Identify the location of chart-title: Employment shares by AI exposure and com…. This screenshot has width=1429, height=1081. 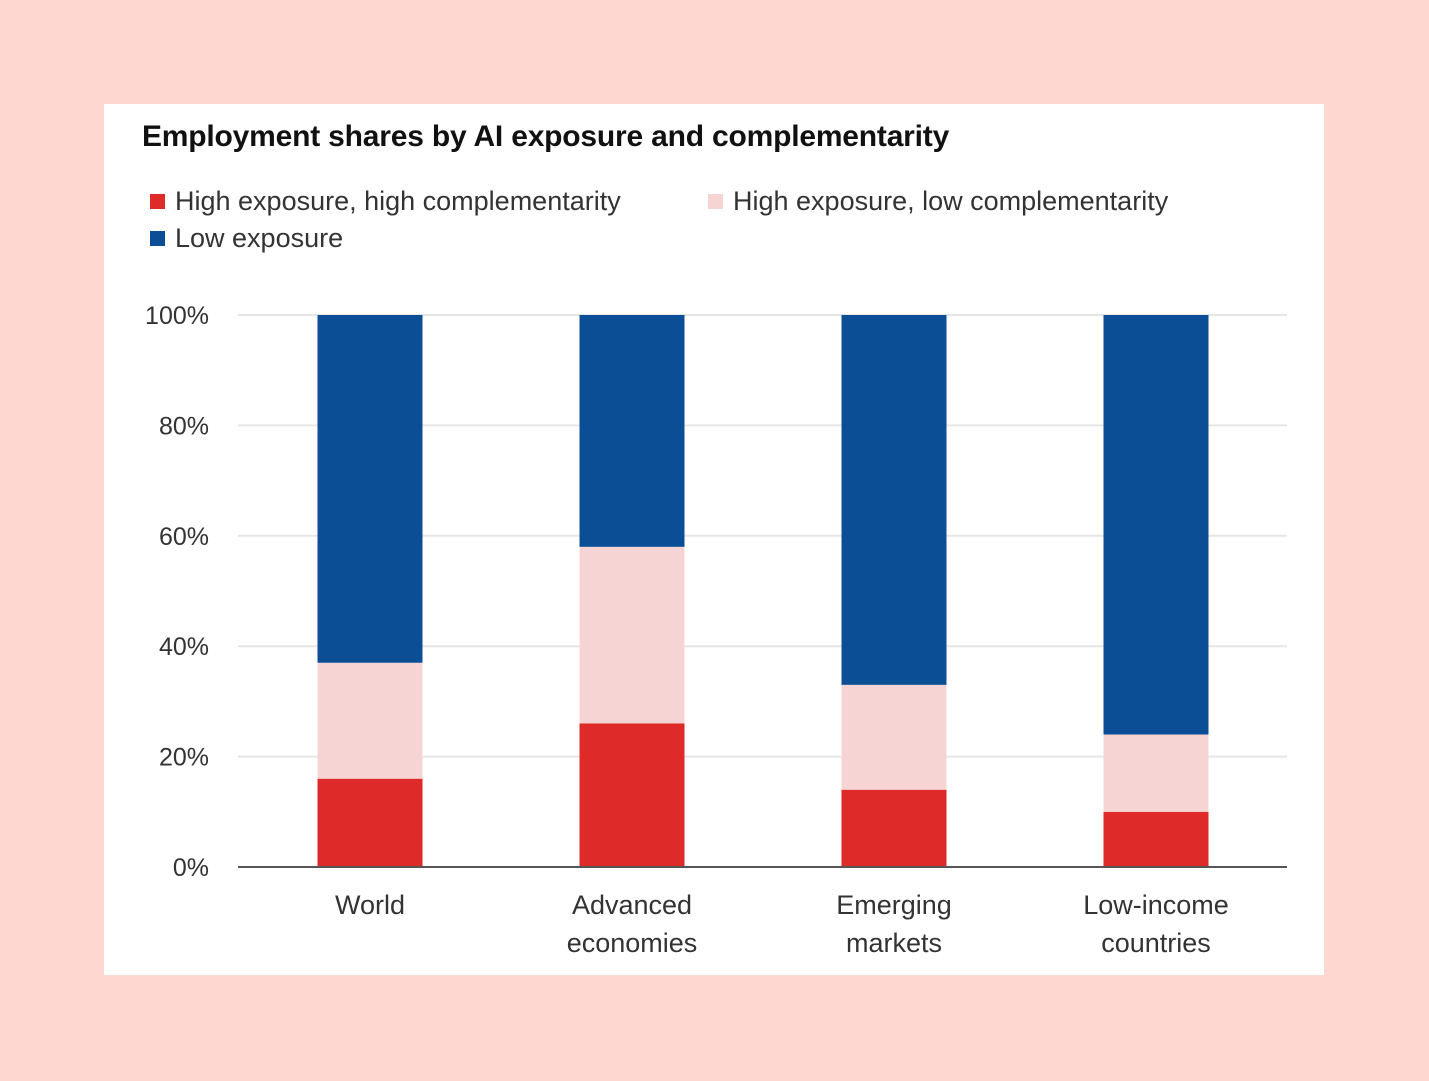
(546, 136).